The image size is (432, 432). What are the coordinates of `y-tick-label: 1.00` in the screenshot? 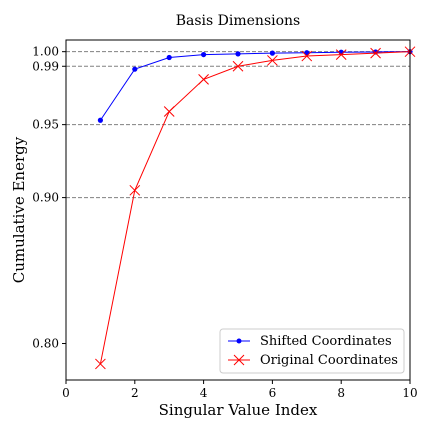 It's located at (45, 52).